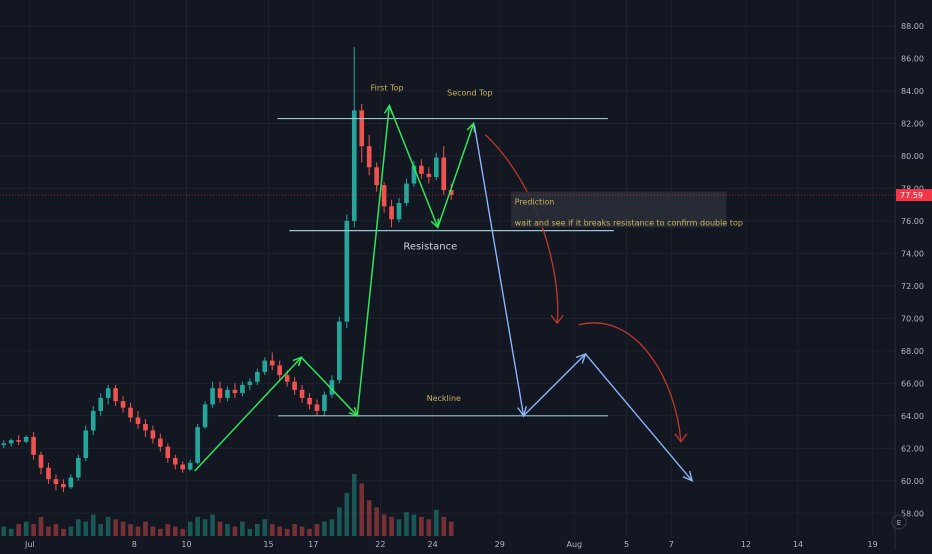  Describe the element at coordinates (912, 286) in the screenshot. I see `y-tick-label: 72.00` at that location.